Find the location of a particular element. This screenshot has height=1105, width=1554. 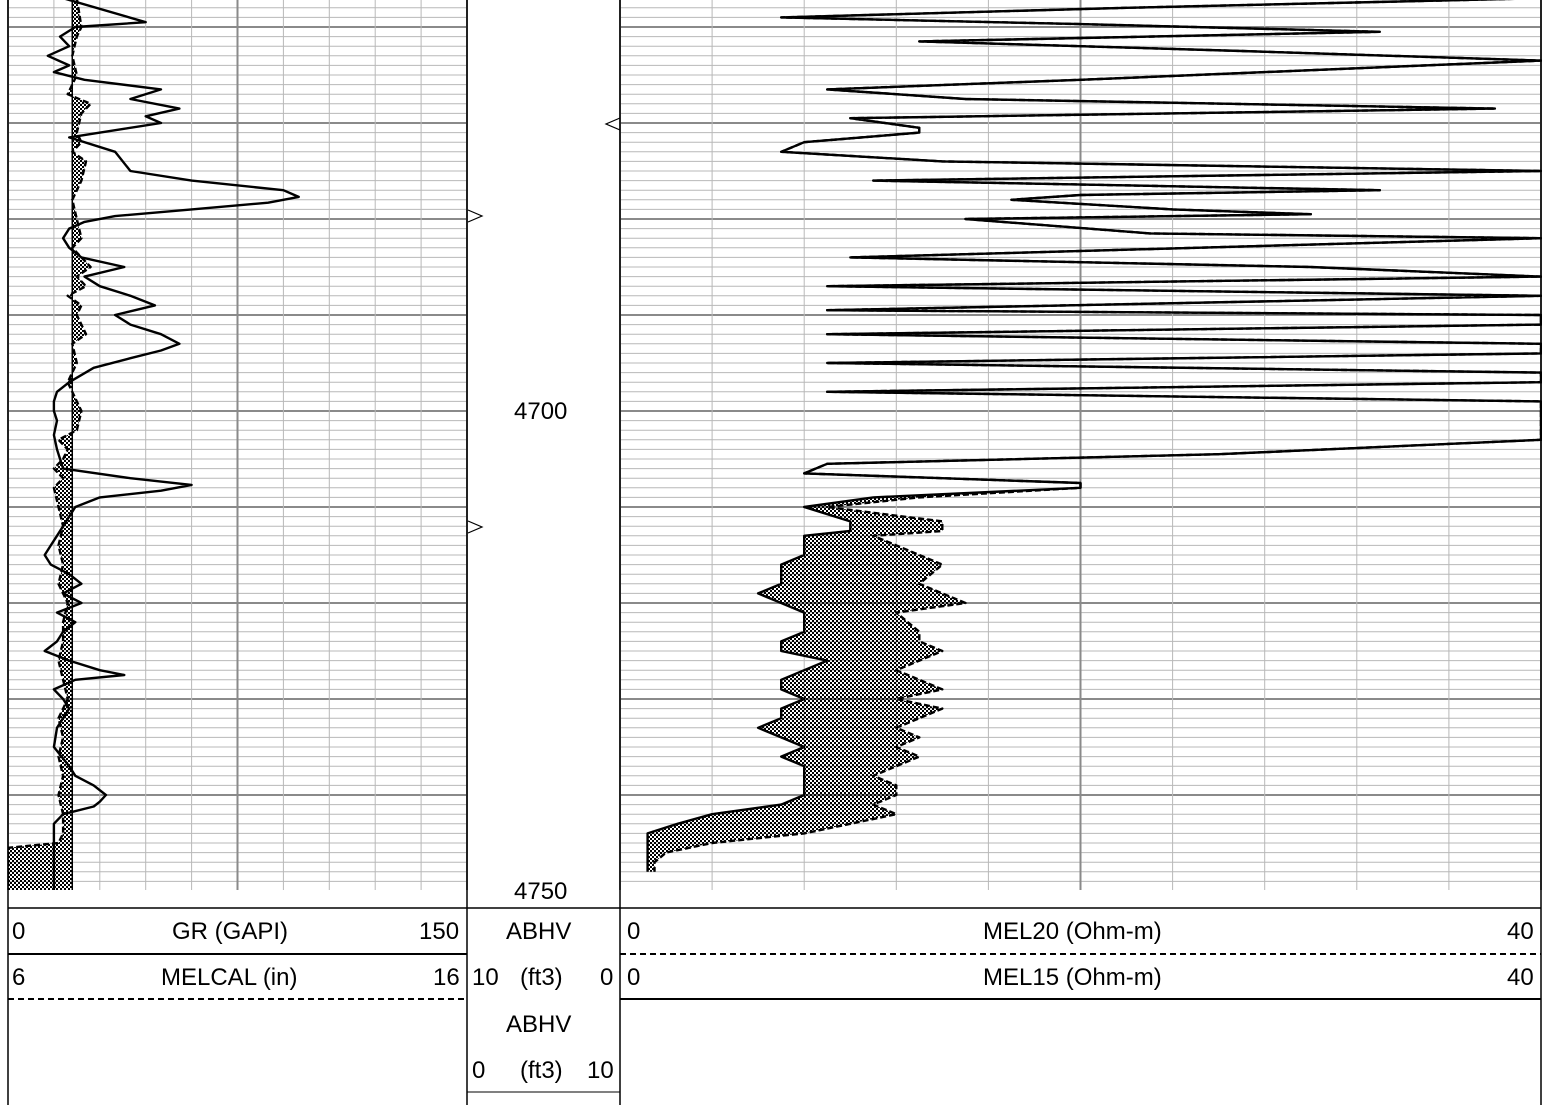

abhv-unit-label-2: (ft3) is located at coordinates (541, 1070).